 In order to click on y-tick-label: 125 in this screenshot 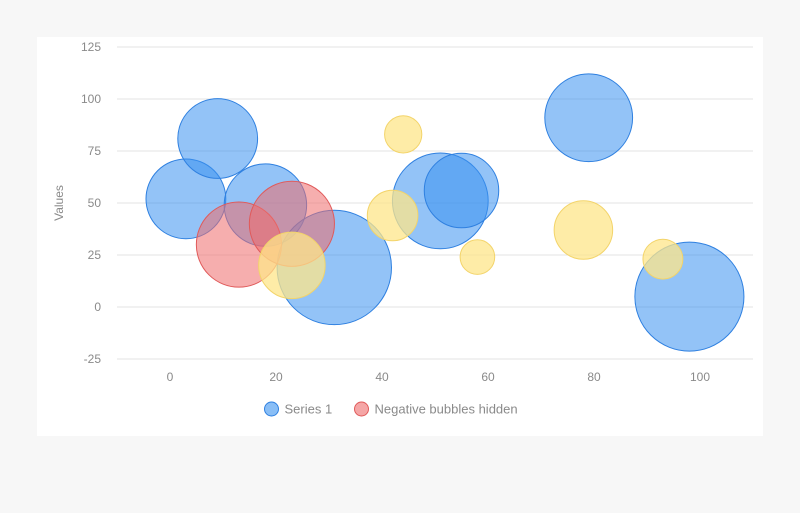, I will do `click(91, 47)`.